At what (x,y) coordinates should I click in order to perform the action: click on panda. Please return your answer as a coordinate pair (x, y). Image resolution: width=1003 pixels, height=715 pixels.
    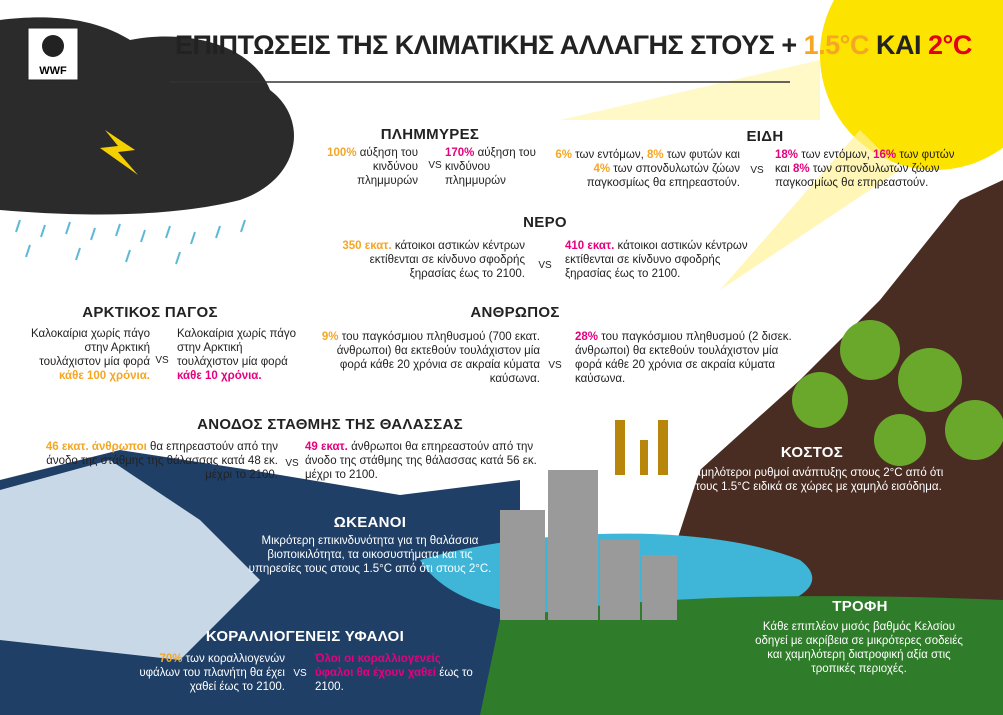
    Looking at the image, I should click on (53, 46).